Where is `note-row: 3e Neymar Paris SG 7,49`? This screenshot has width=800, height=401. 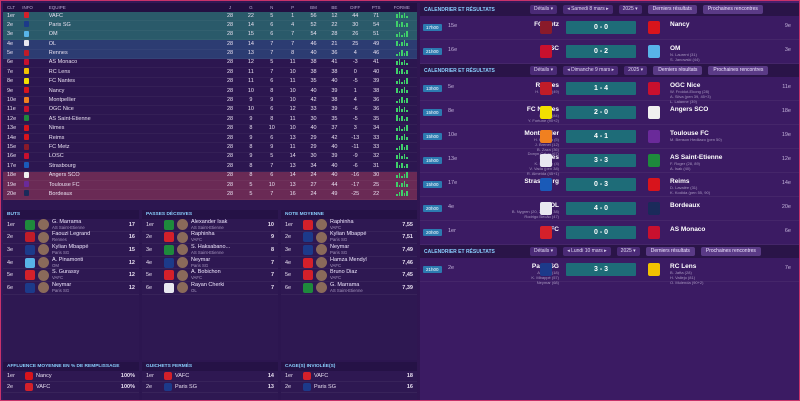
note-row: 3e Neymar Paris SG 7,49 is located at coordinates (349, 250).